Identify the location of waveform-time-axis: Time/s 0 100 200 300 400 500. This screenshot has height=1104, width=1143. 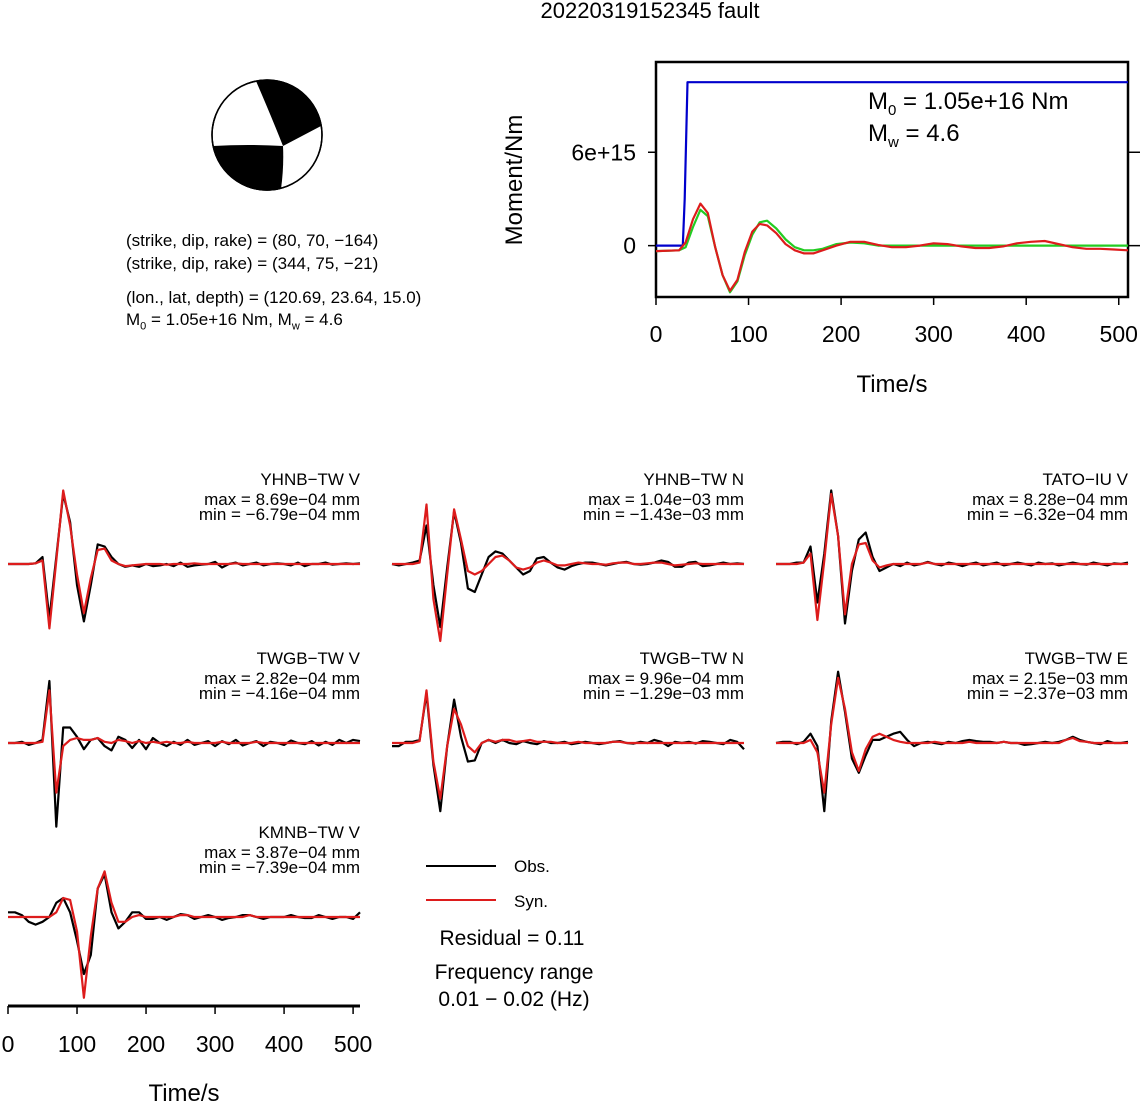
(187, 1054).